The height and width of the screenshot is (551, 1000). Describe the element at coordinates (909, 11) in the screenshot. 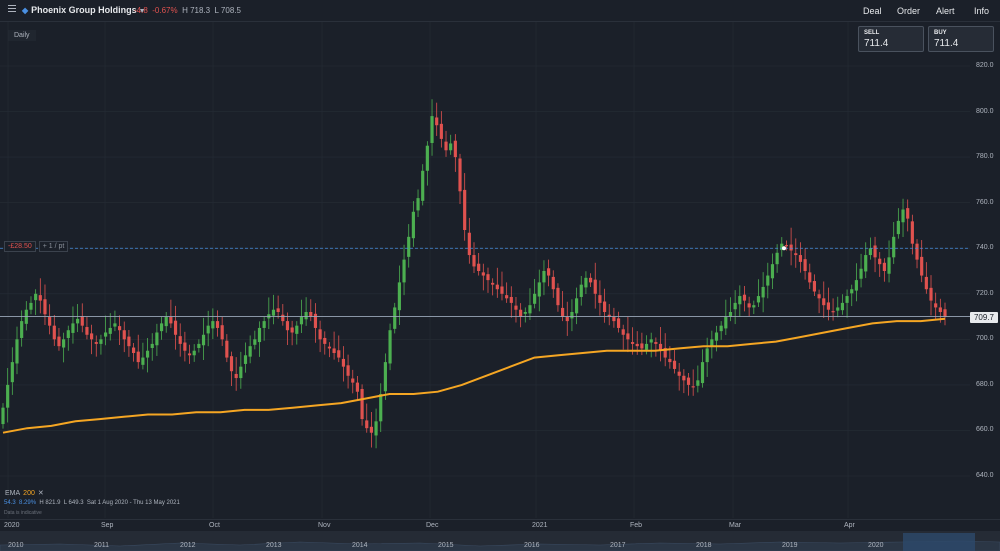

I see `order-button: Order` at that location.